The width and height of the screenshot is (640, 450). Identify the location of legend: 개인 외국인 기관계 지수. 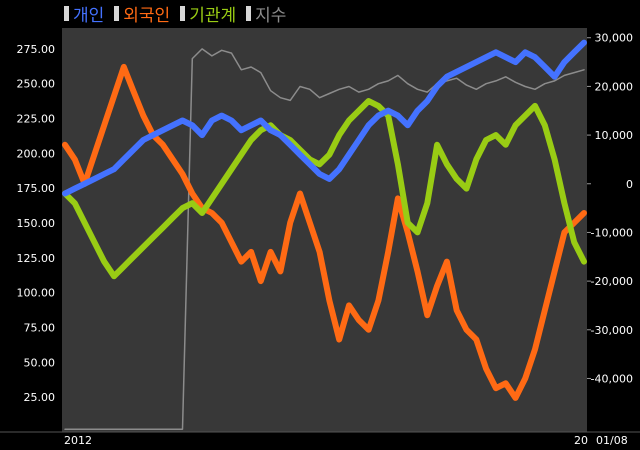
(175, 13).